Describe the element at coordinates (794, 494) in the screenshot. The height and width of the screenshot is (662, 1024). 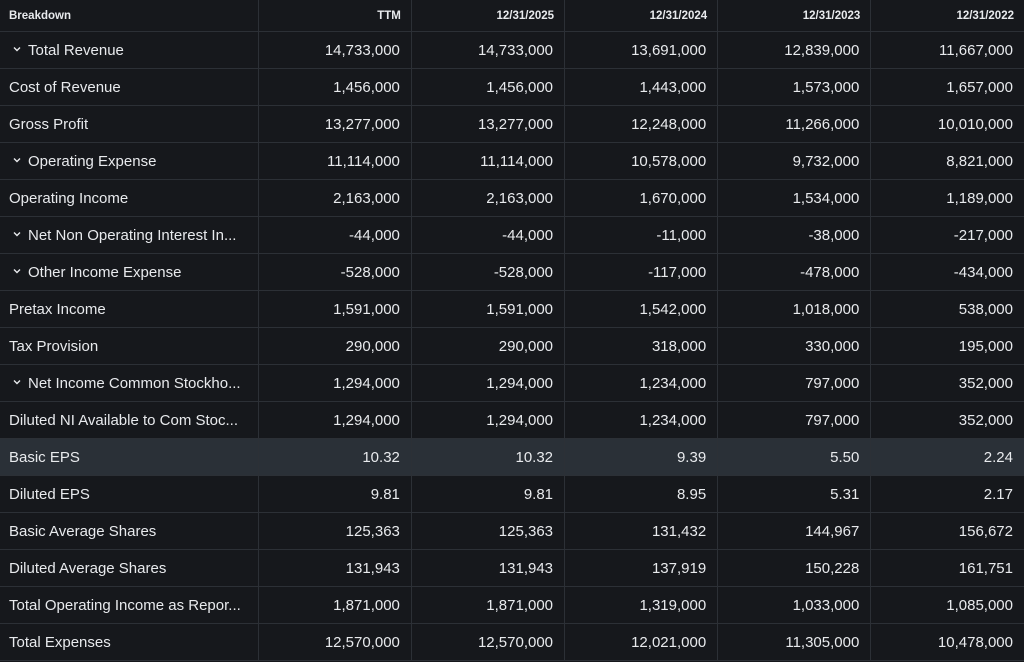
I see `value-cell: 5.31` at that location.